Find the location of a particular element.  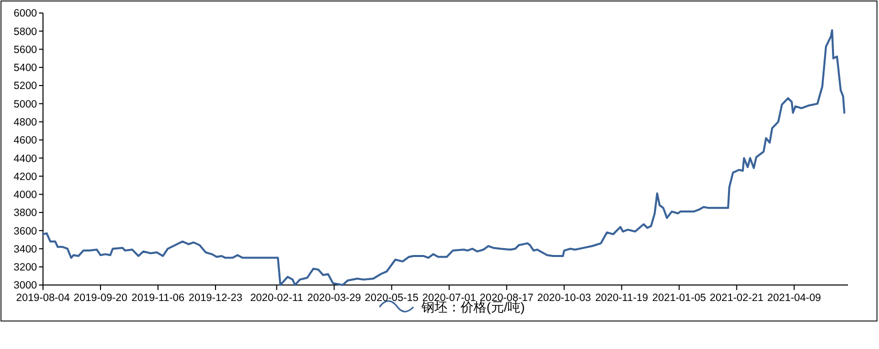

y-tick-label: 6000 is located at coordinates (26, 14).